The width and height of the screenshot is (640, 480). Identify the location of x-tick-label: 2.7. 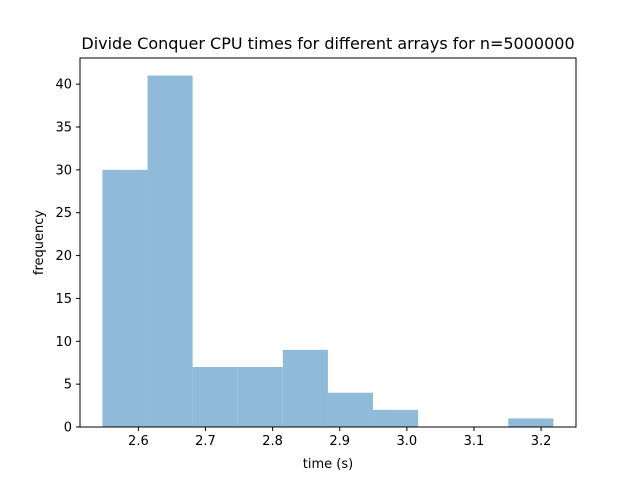
(205, 441).